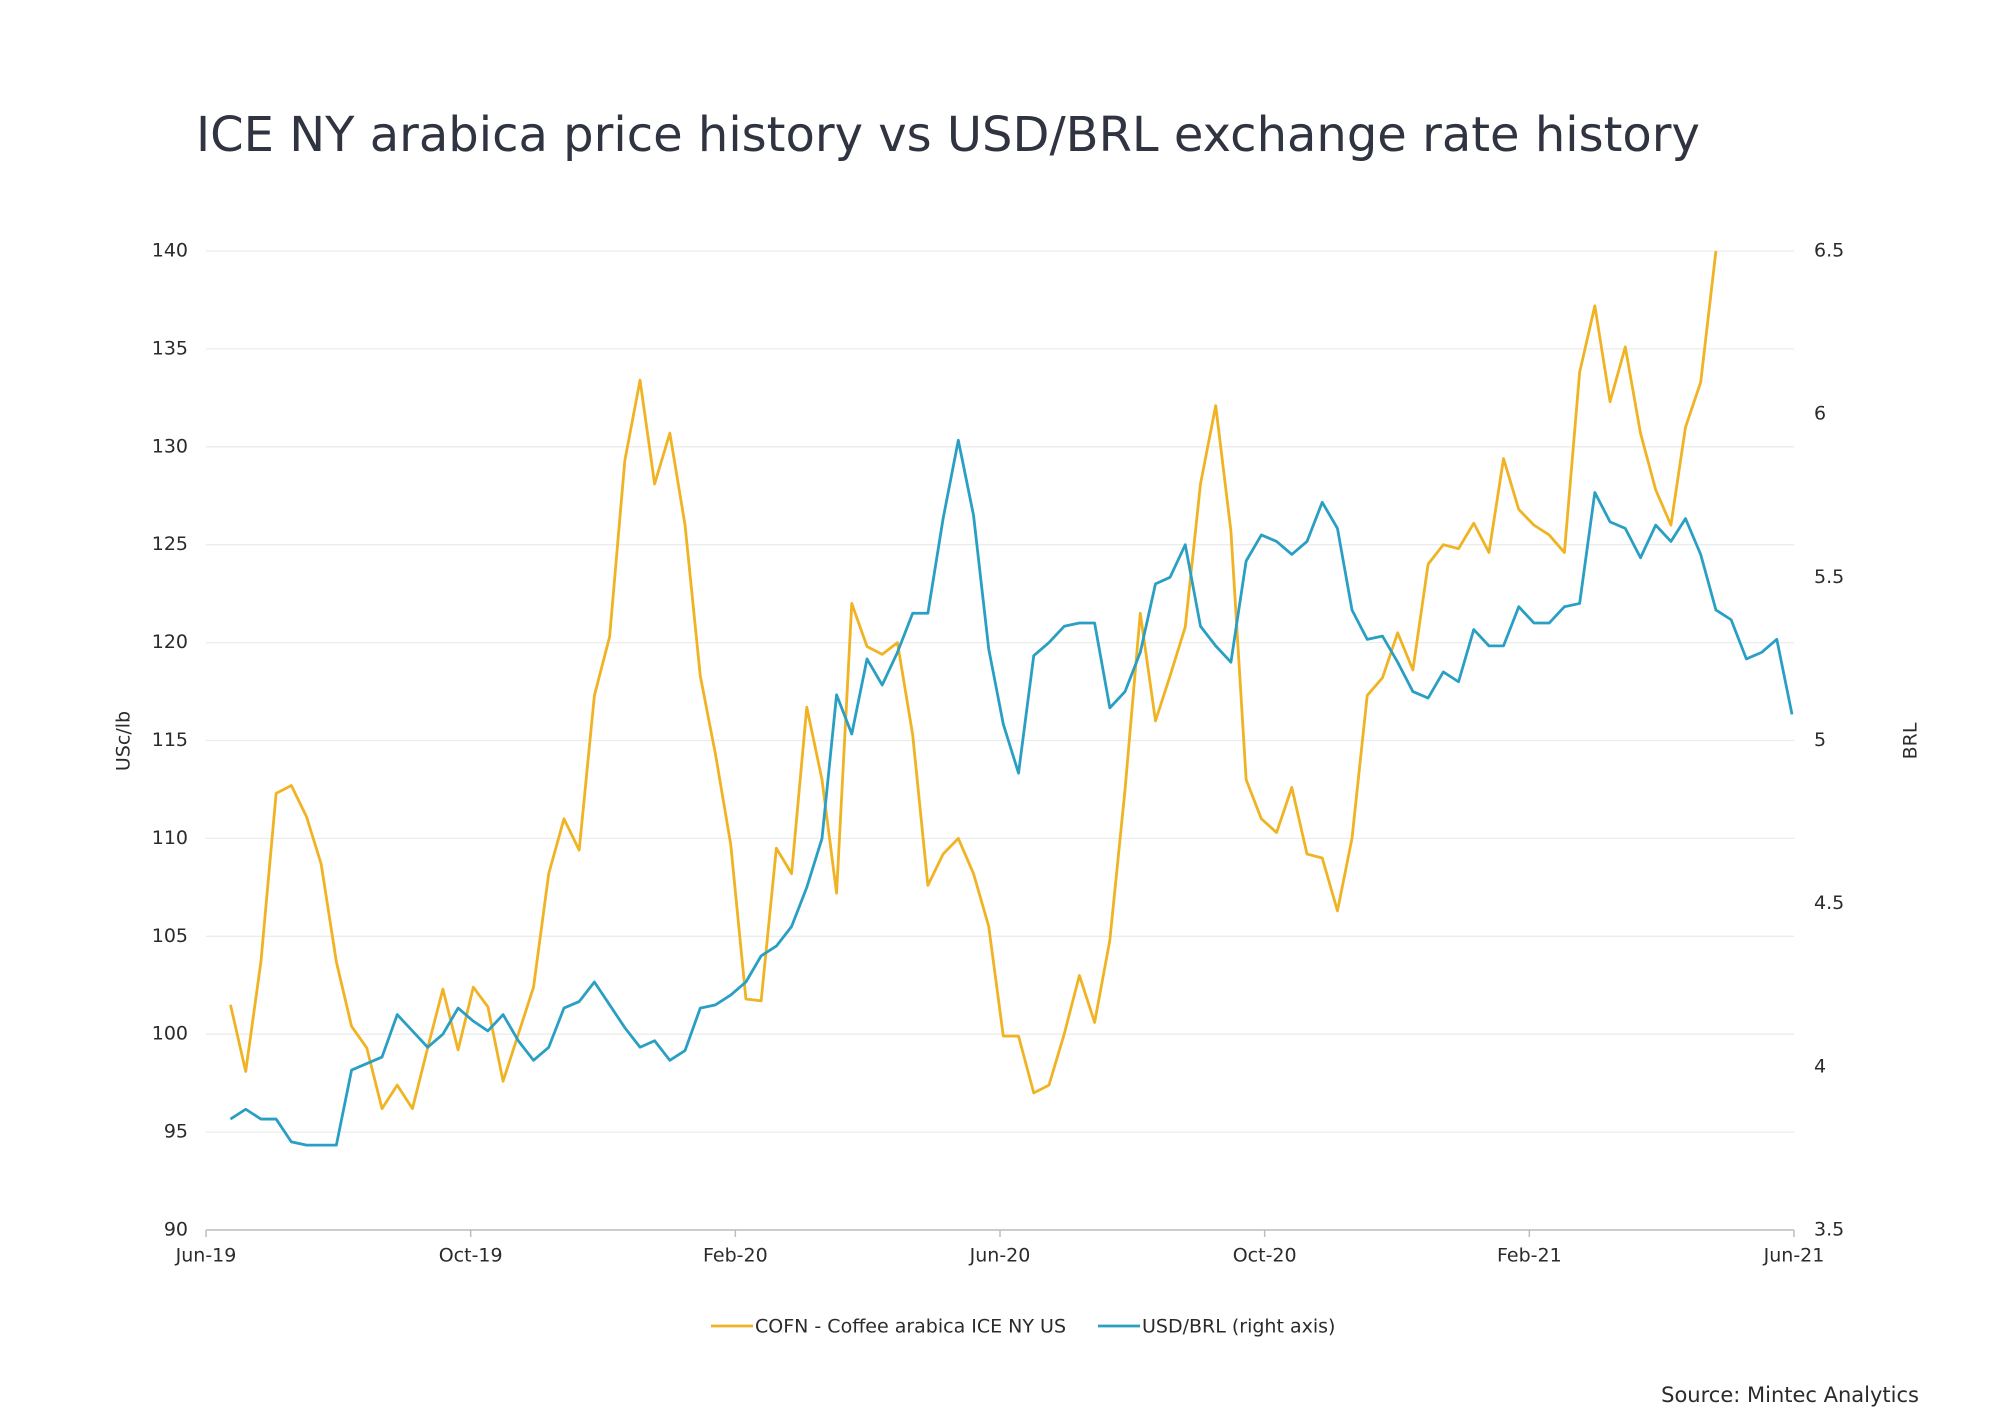  I want to click on y-tick-label: 130, so click(170, 446).